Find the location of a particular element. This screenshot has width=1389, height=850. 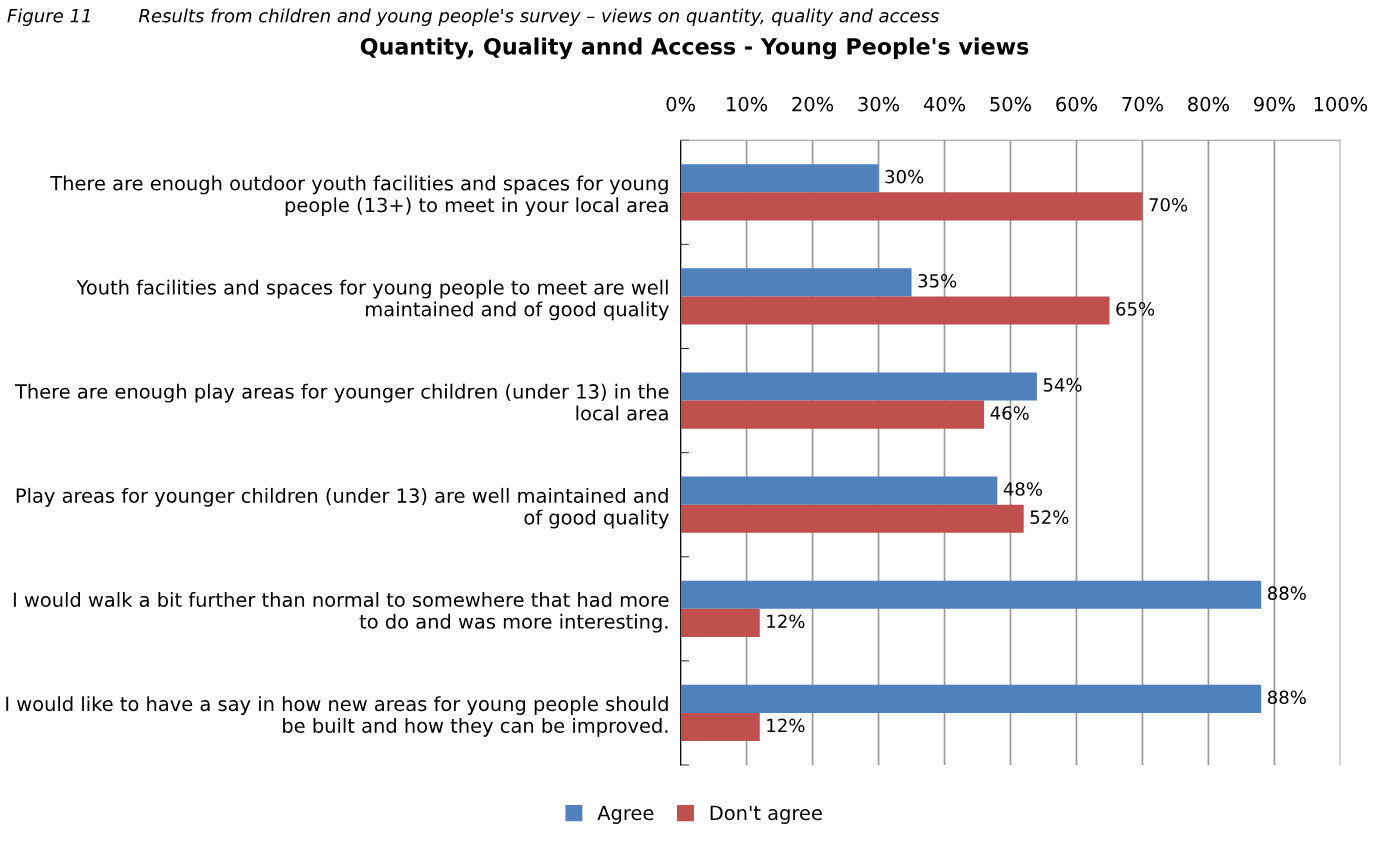

y-tick-label: Play areas for younger children (under 13) are well maintained and of good quality is located at coordinates (342, 508).